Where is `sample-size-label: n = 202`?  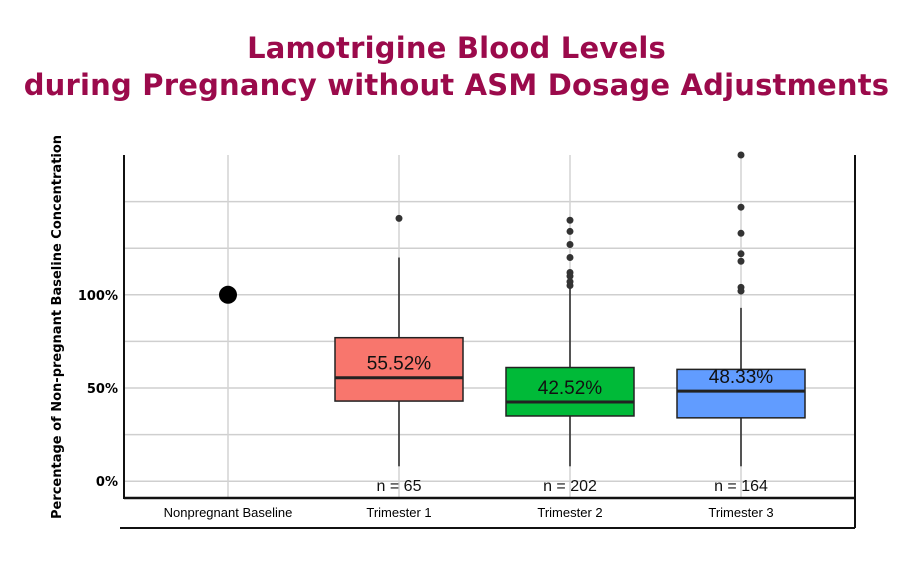
sample-size-label: n = 202 is located at coordinates (570, 486).